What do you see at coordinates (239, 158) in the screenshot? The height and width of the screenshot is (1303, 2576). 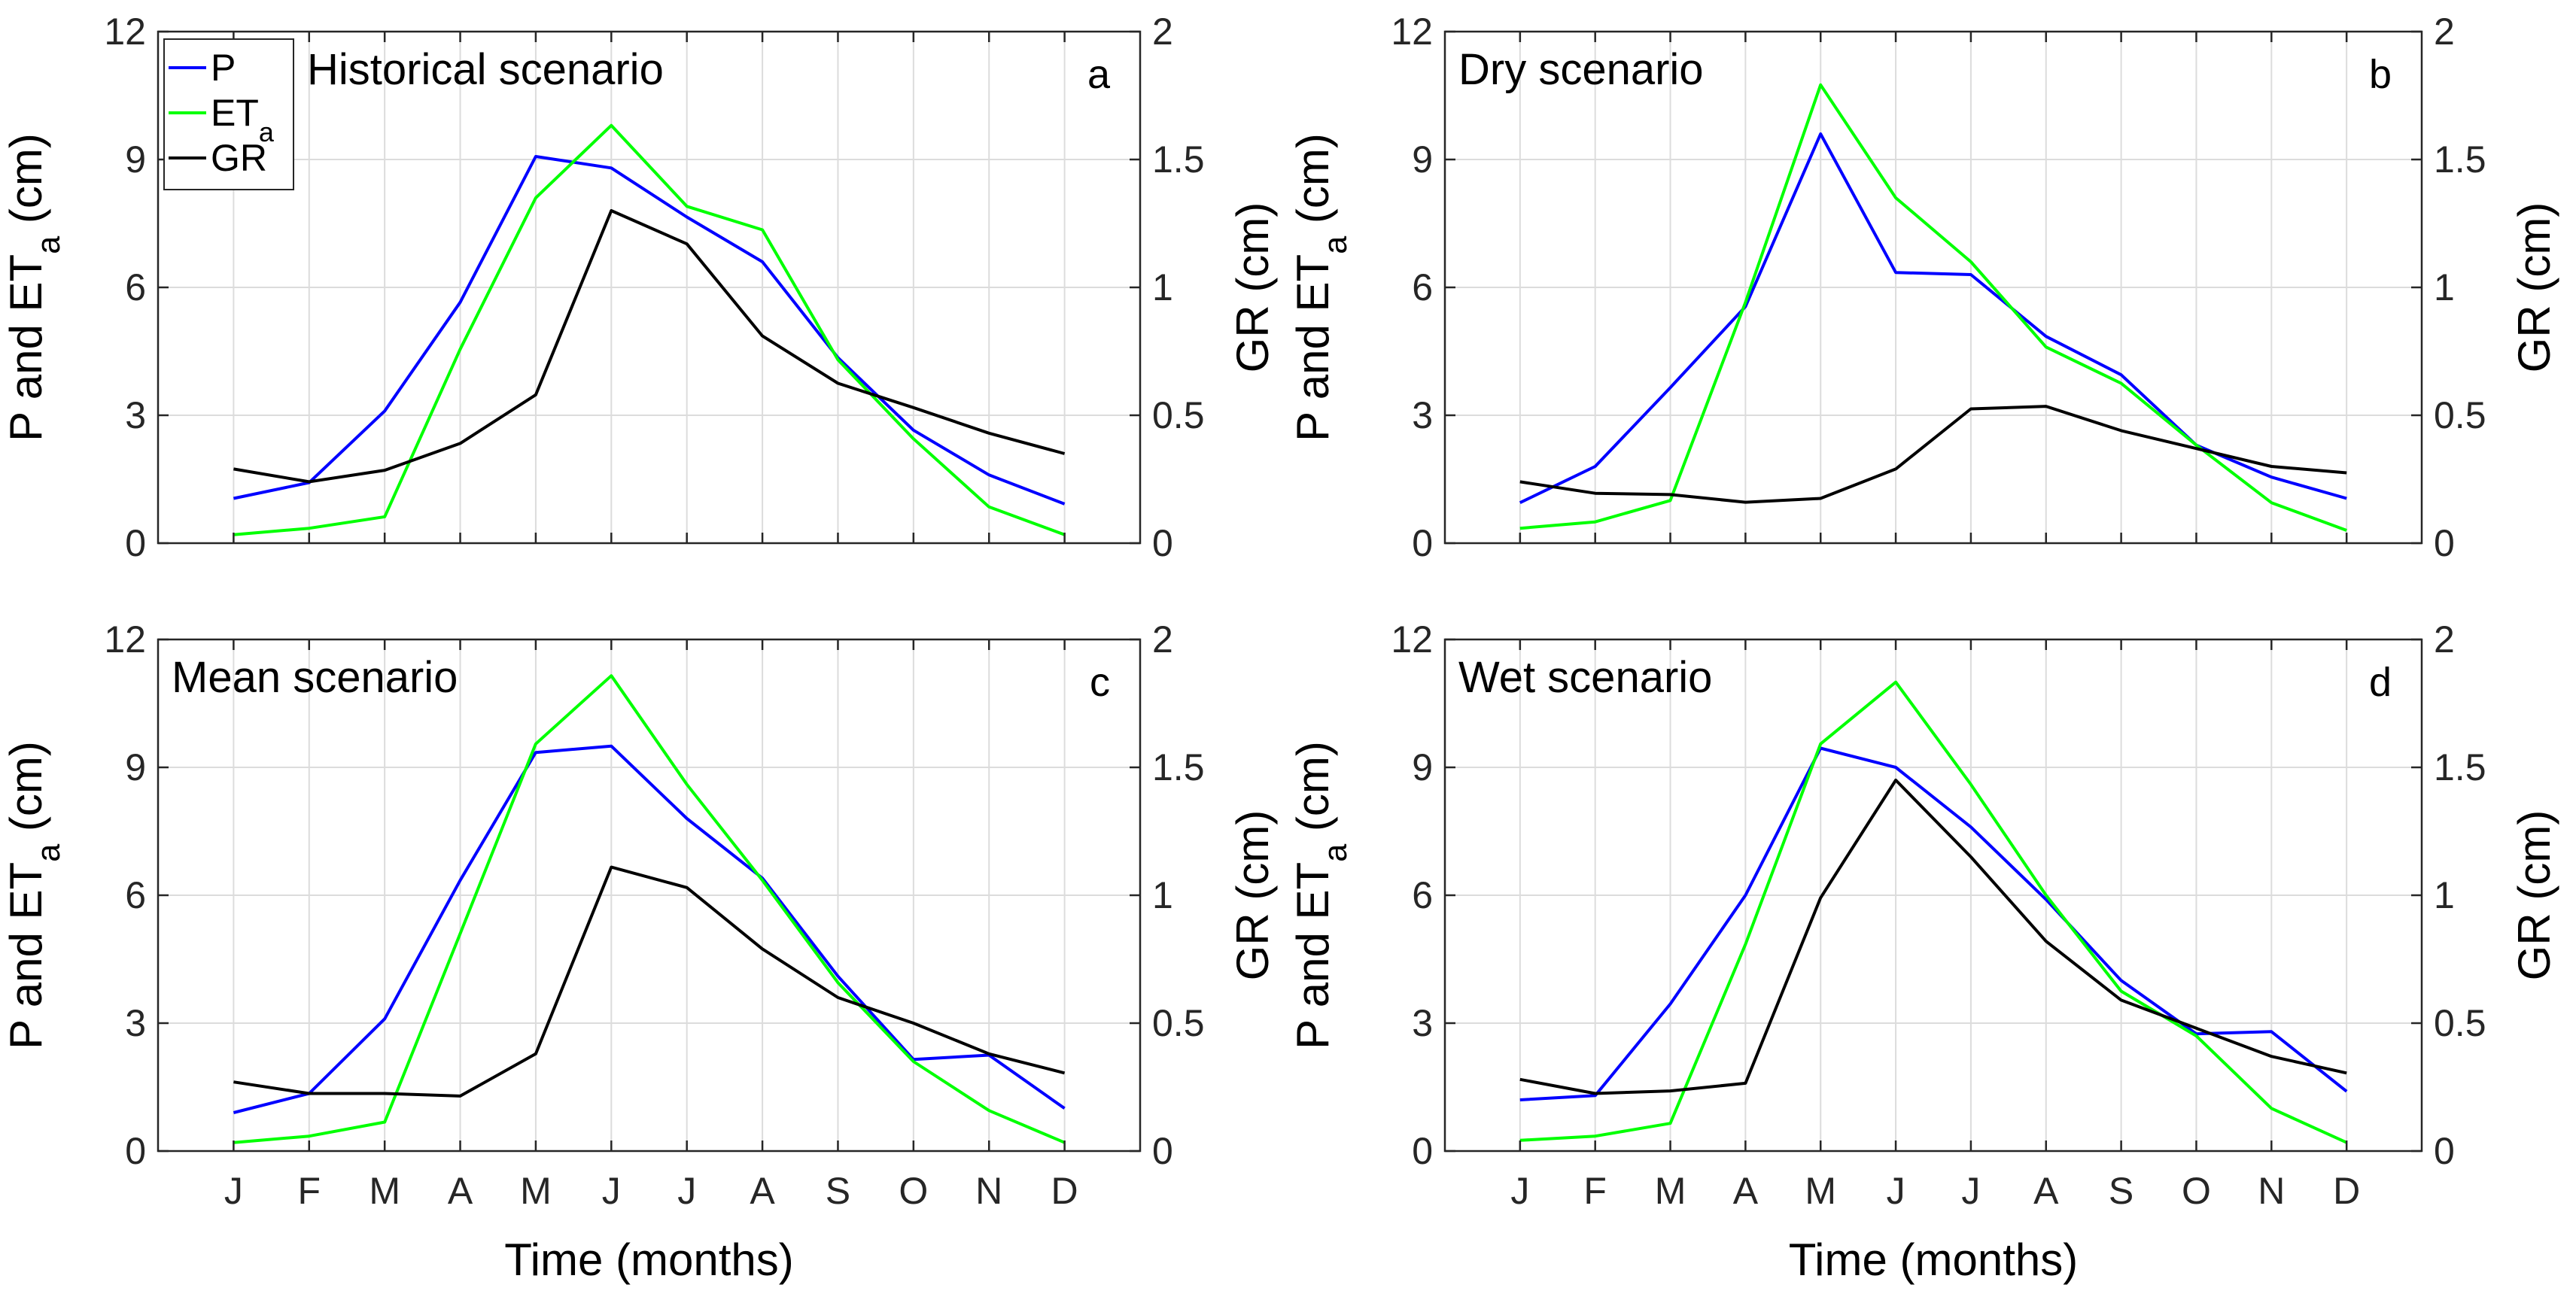 I see `legend-label-gr: GR` at bounding box center [239, 158].